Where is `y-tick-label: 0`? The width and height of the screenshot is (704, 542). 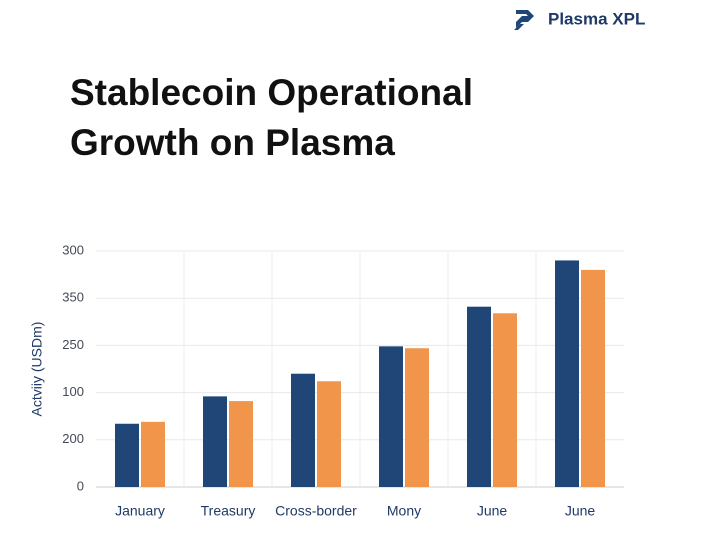 y-tick-label: 0 is located at coordinates (80, 485).